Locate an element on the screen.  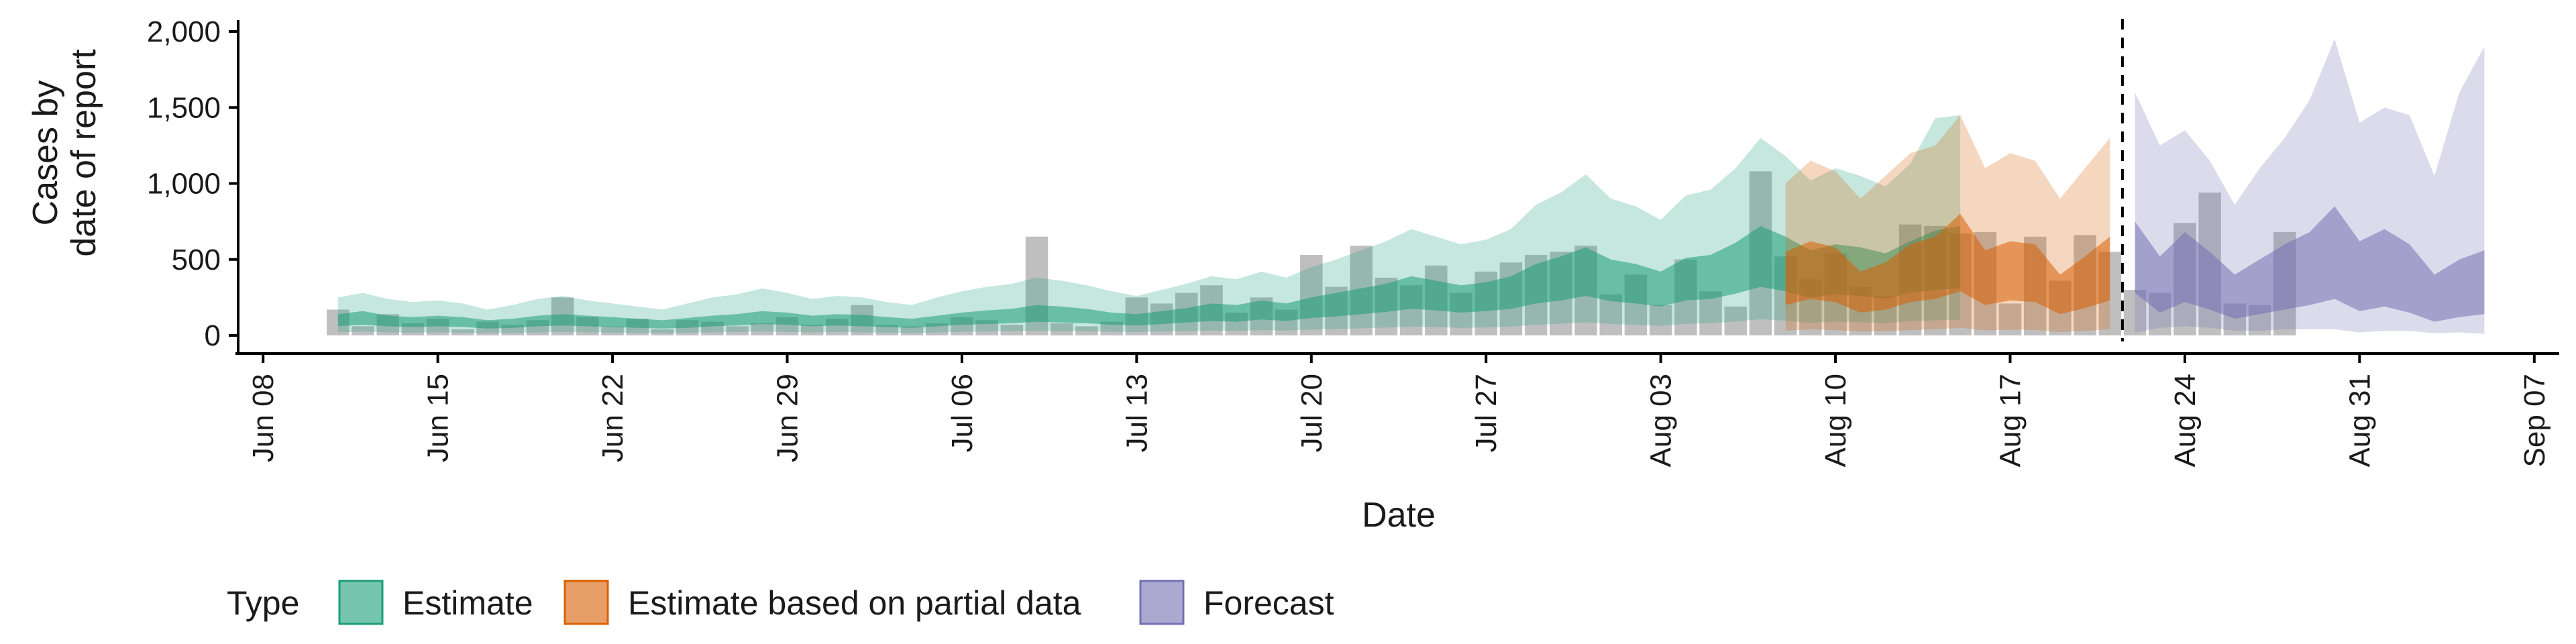
legend-key-forecast is located at coordinates (1162, 602).